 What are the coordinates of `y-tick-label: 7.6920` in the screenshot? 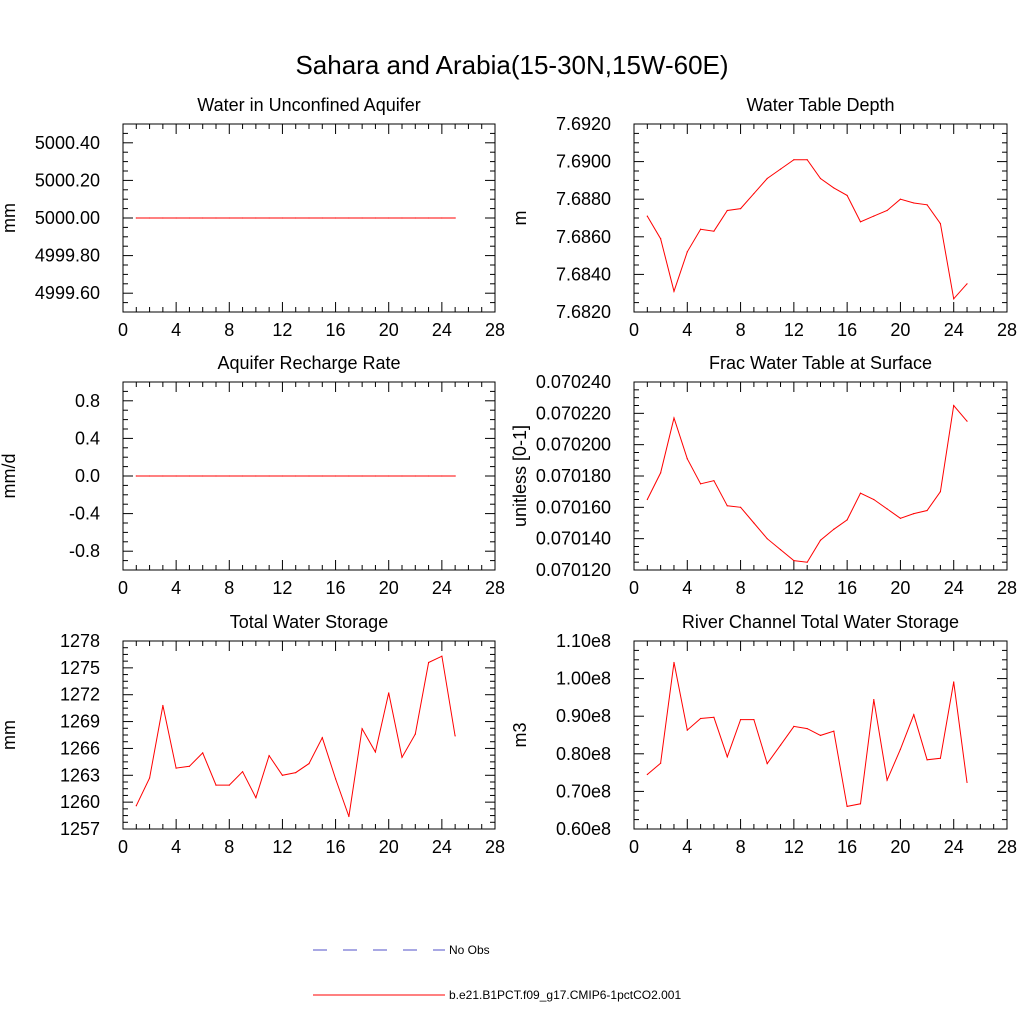 It's located at (583, 124).